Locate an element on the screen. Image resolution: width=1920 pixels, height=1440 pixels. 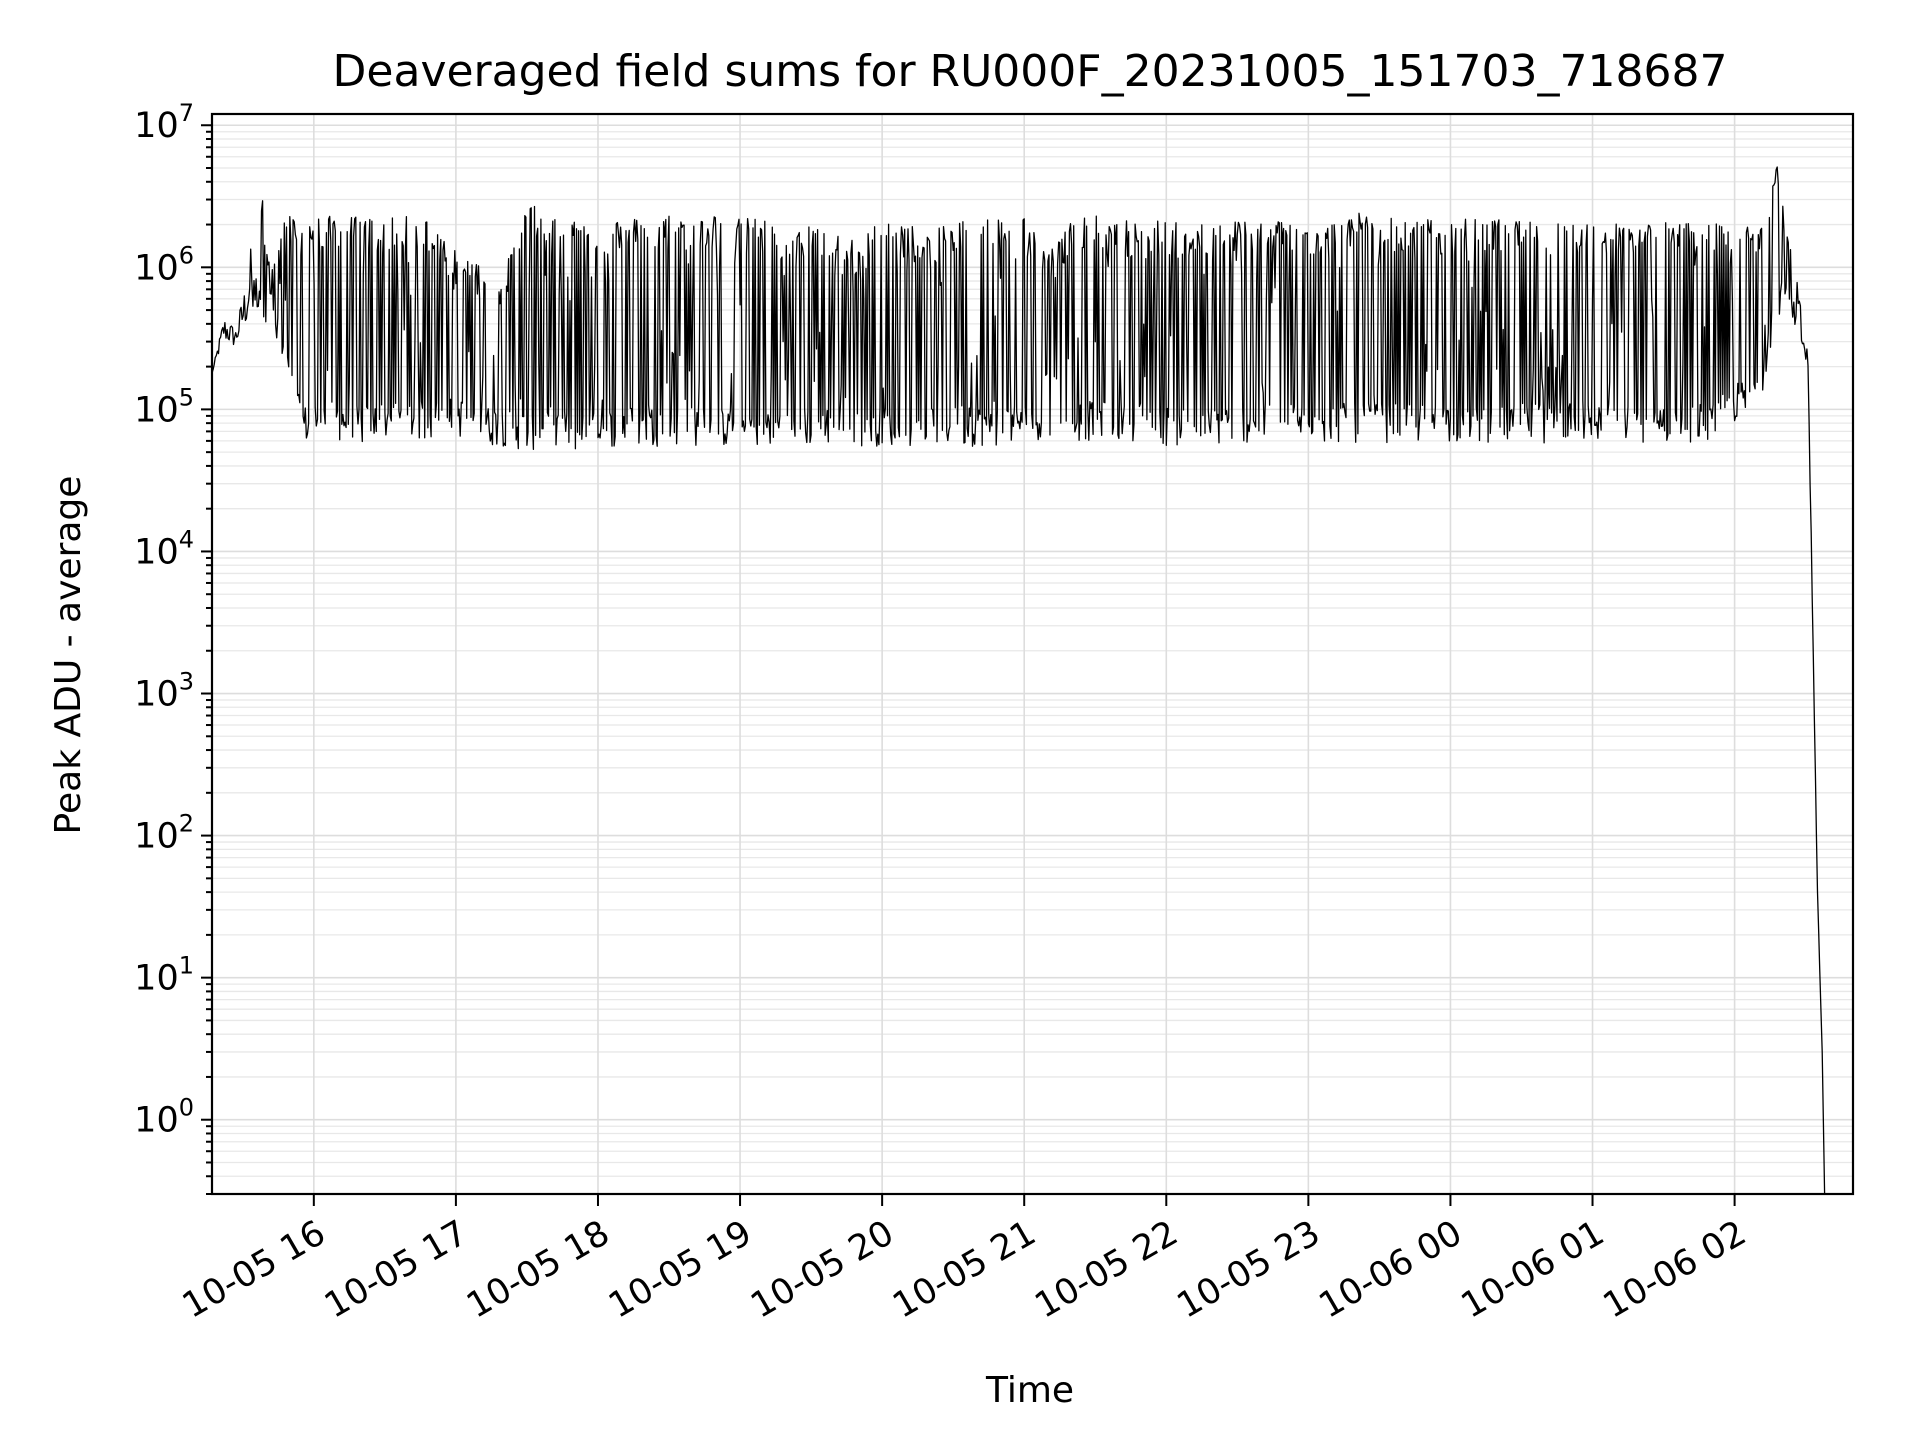
y-tick-label: 10⁶ is located at coordinates (164, 264).